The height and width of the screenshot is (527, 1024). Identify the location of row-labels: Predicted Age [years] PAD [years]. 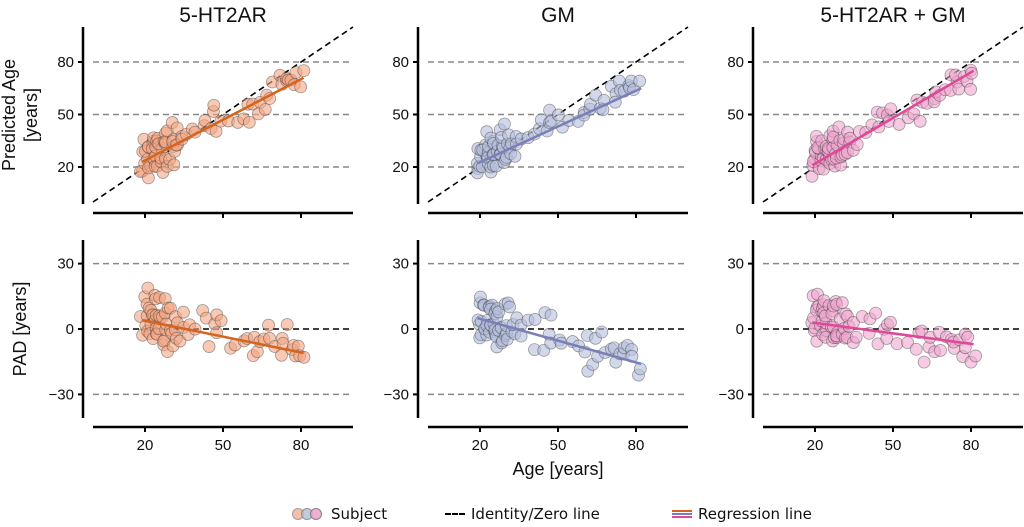
(20, 217).